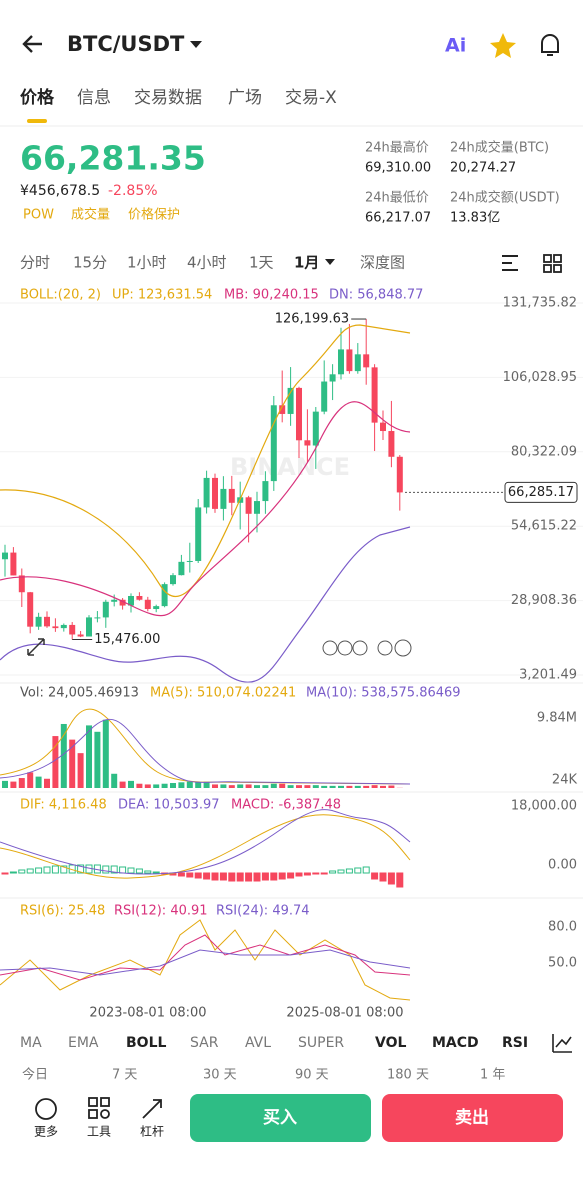 The width and height of the screenshot is (583, 1200). What do you see at coordinates (152, 1131) in the screenshot?
I see `action-label: 杠杆` at bounding box center [152, 1131].